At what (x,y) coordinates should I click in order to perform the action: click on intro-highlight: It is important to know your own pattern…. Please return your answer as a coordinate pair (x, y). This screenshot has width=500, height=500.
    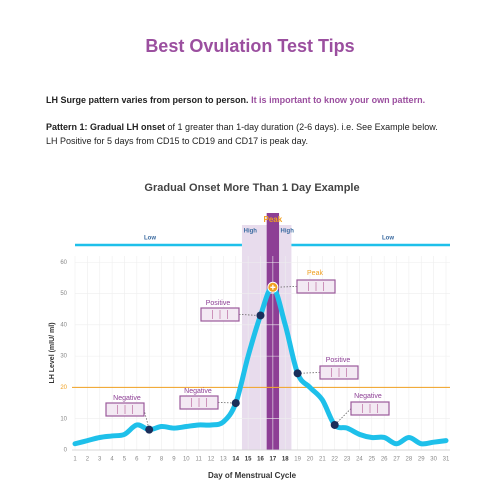
    Looking at the image, I should click on (338, 100).